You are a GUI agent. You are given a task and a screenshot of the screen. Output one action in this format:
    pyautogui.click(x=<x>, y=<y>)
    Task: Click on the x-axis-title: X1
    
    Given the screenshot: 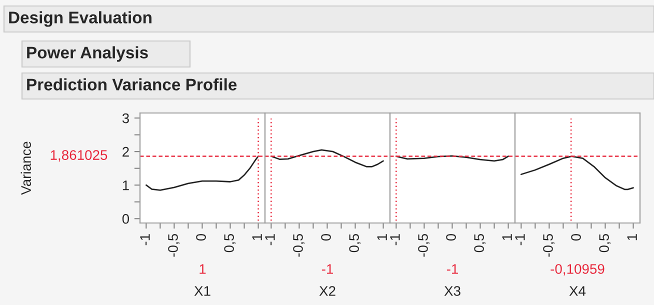 What is the action you would take?
    pyautogui.click(x=202, y=291)
    